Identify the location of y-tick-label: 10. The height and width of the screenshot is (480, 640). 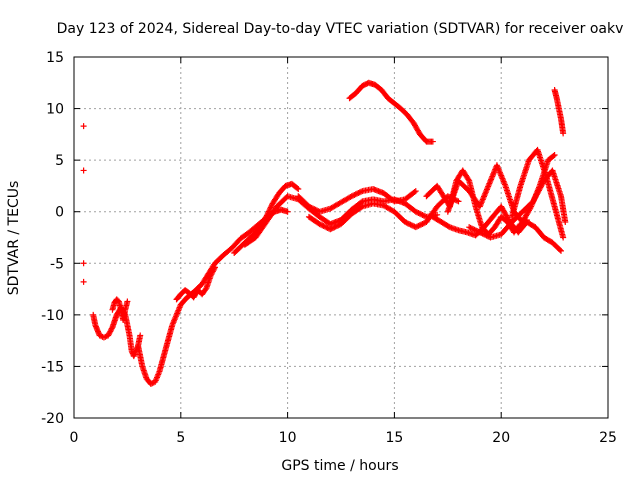
(55, 110).